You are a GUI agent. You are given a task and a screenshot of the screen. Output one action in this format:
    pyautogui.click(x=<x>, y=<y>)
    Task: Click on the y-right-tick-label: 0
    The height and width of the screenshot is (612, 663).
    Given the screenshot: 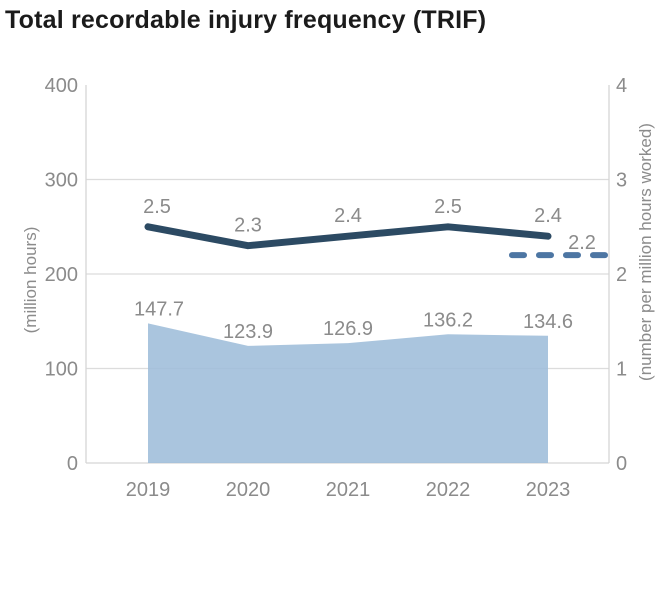 What is the action you would take?
    pyautogui.click(x=621, y=464)
    